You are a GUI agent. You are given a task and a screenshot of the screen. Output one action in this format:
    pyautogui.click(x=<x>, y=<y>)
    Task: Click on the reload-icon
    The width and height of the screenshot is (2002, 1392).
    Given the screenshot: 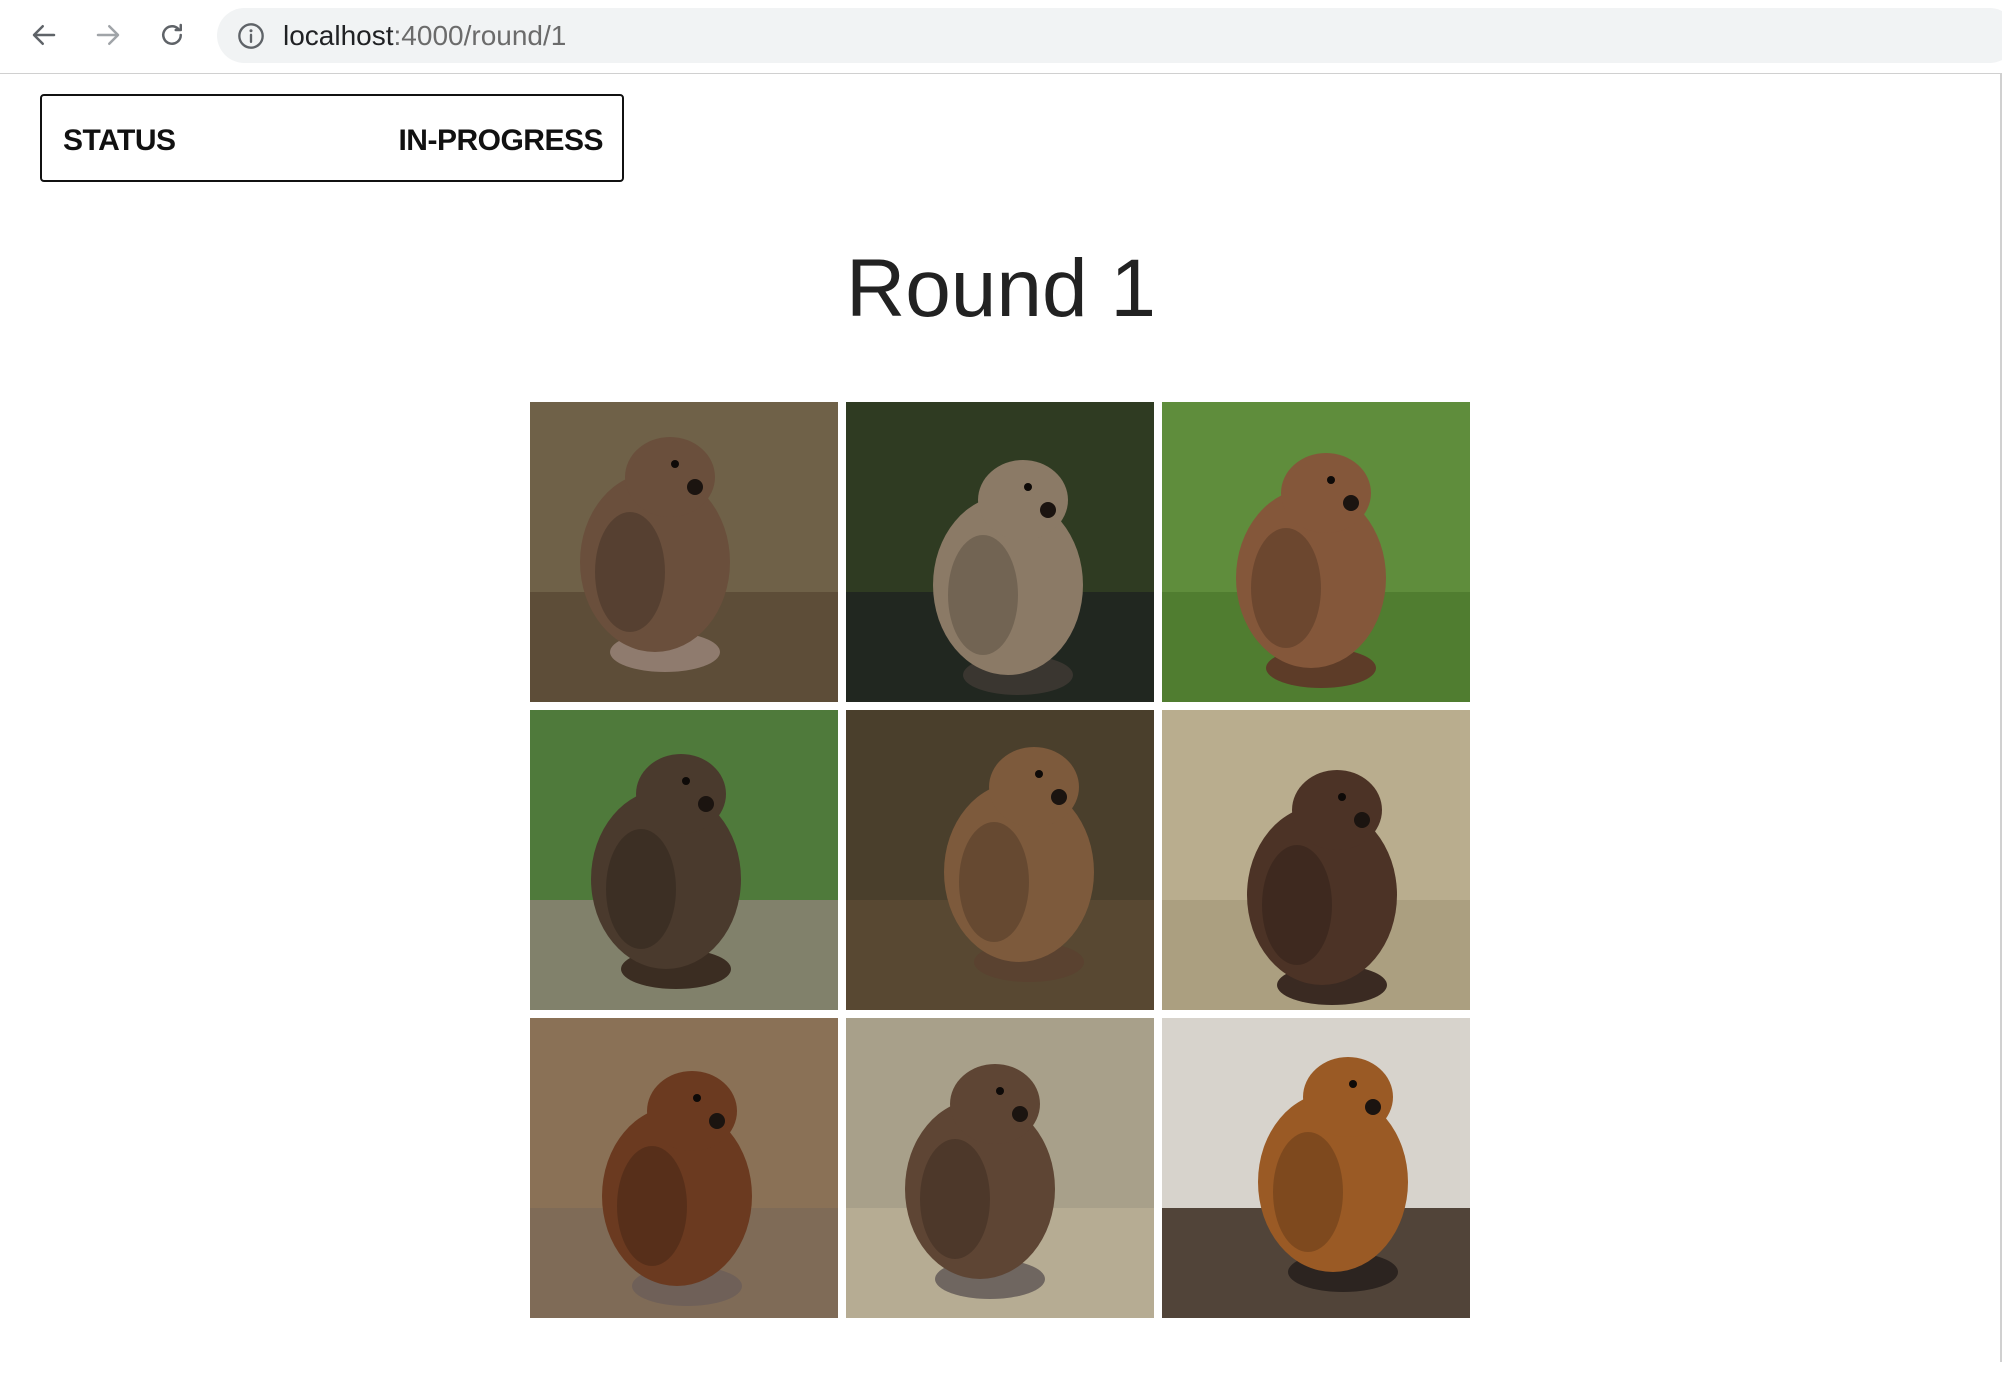 What is the action you would take?
    pyautogui.click(x=172, y=34)
    